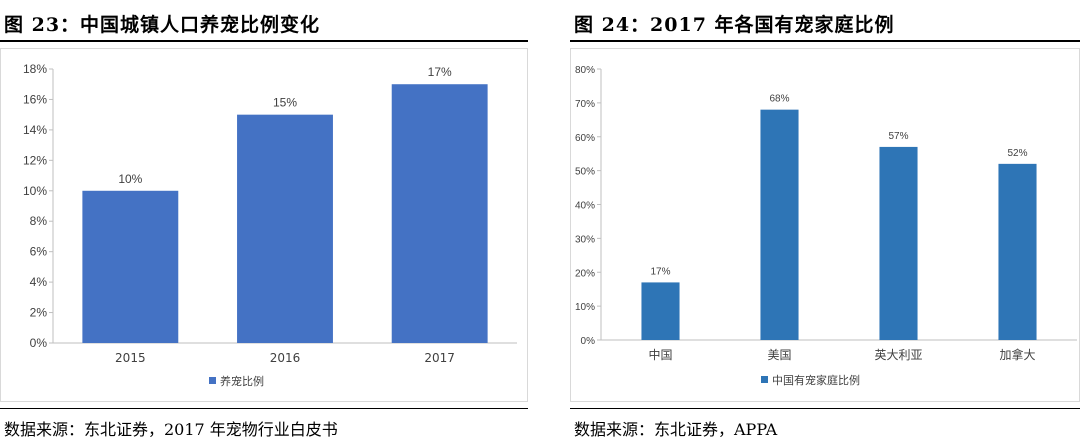 The width and height of the screenshot is (1080, 446). I want to click on figure-title: 图 24：2017 年各国有宠家庭比例, so click(734, 25).